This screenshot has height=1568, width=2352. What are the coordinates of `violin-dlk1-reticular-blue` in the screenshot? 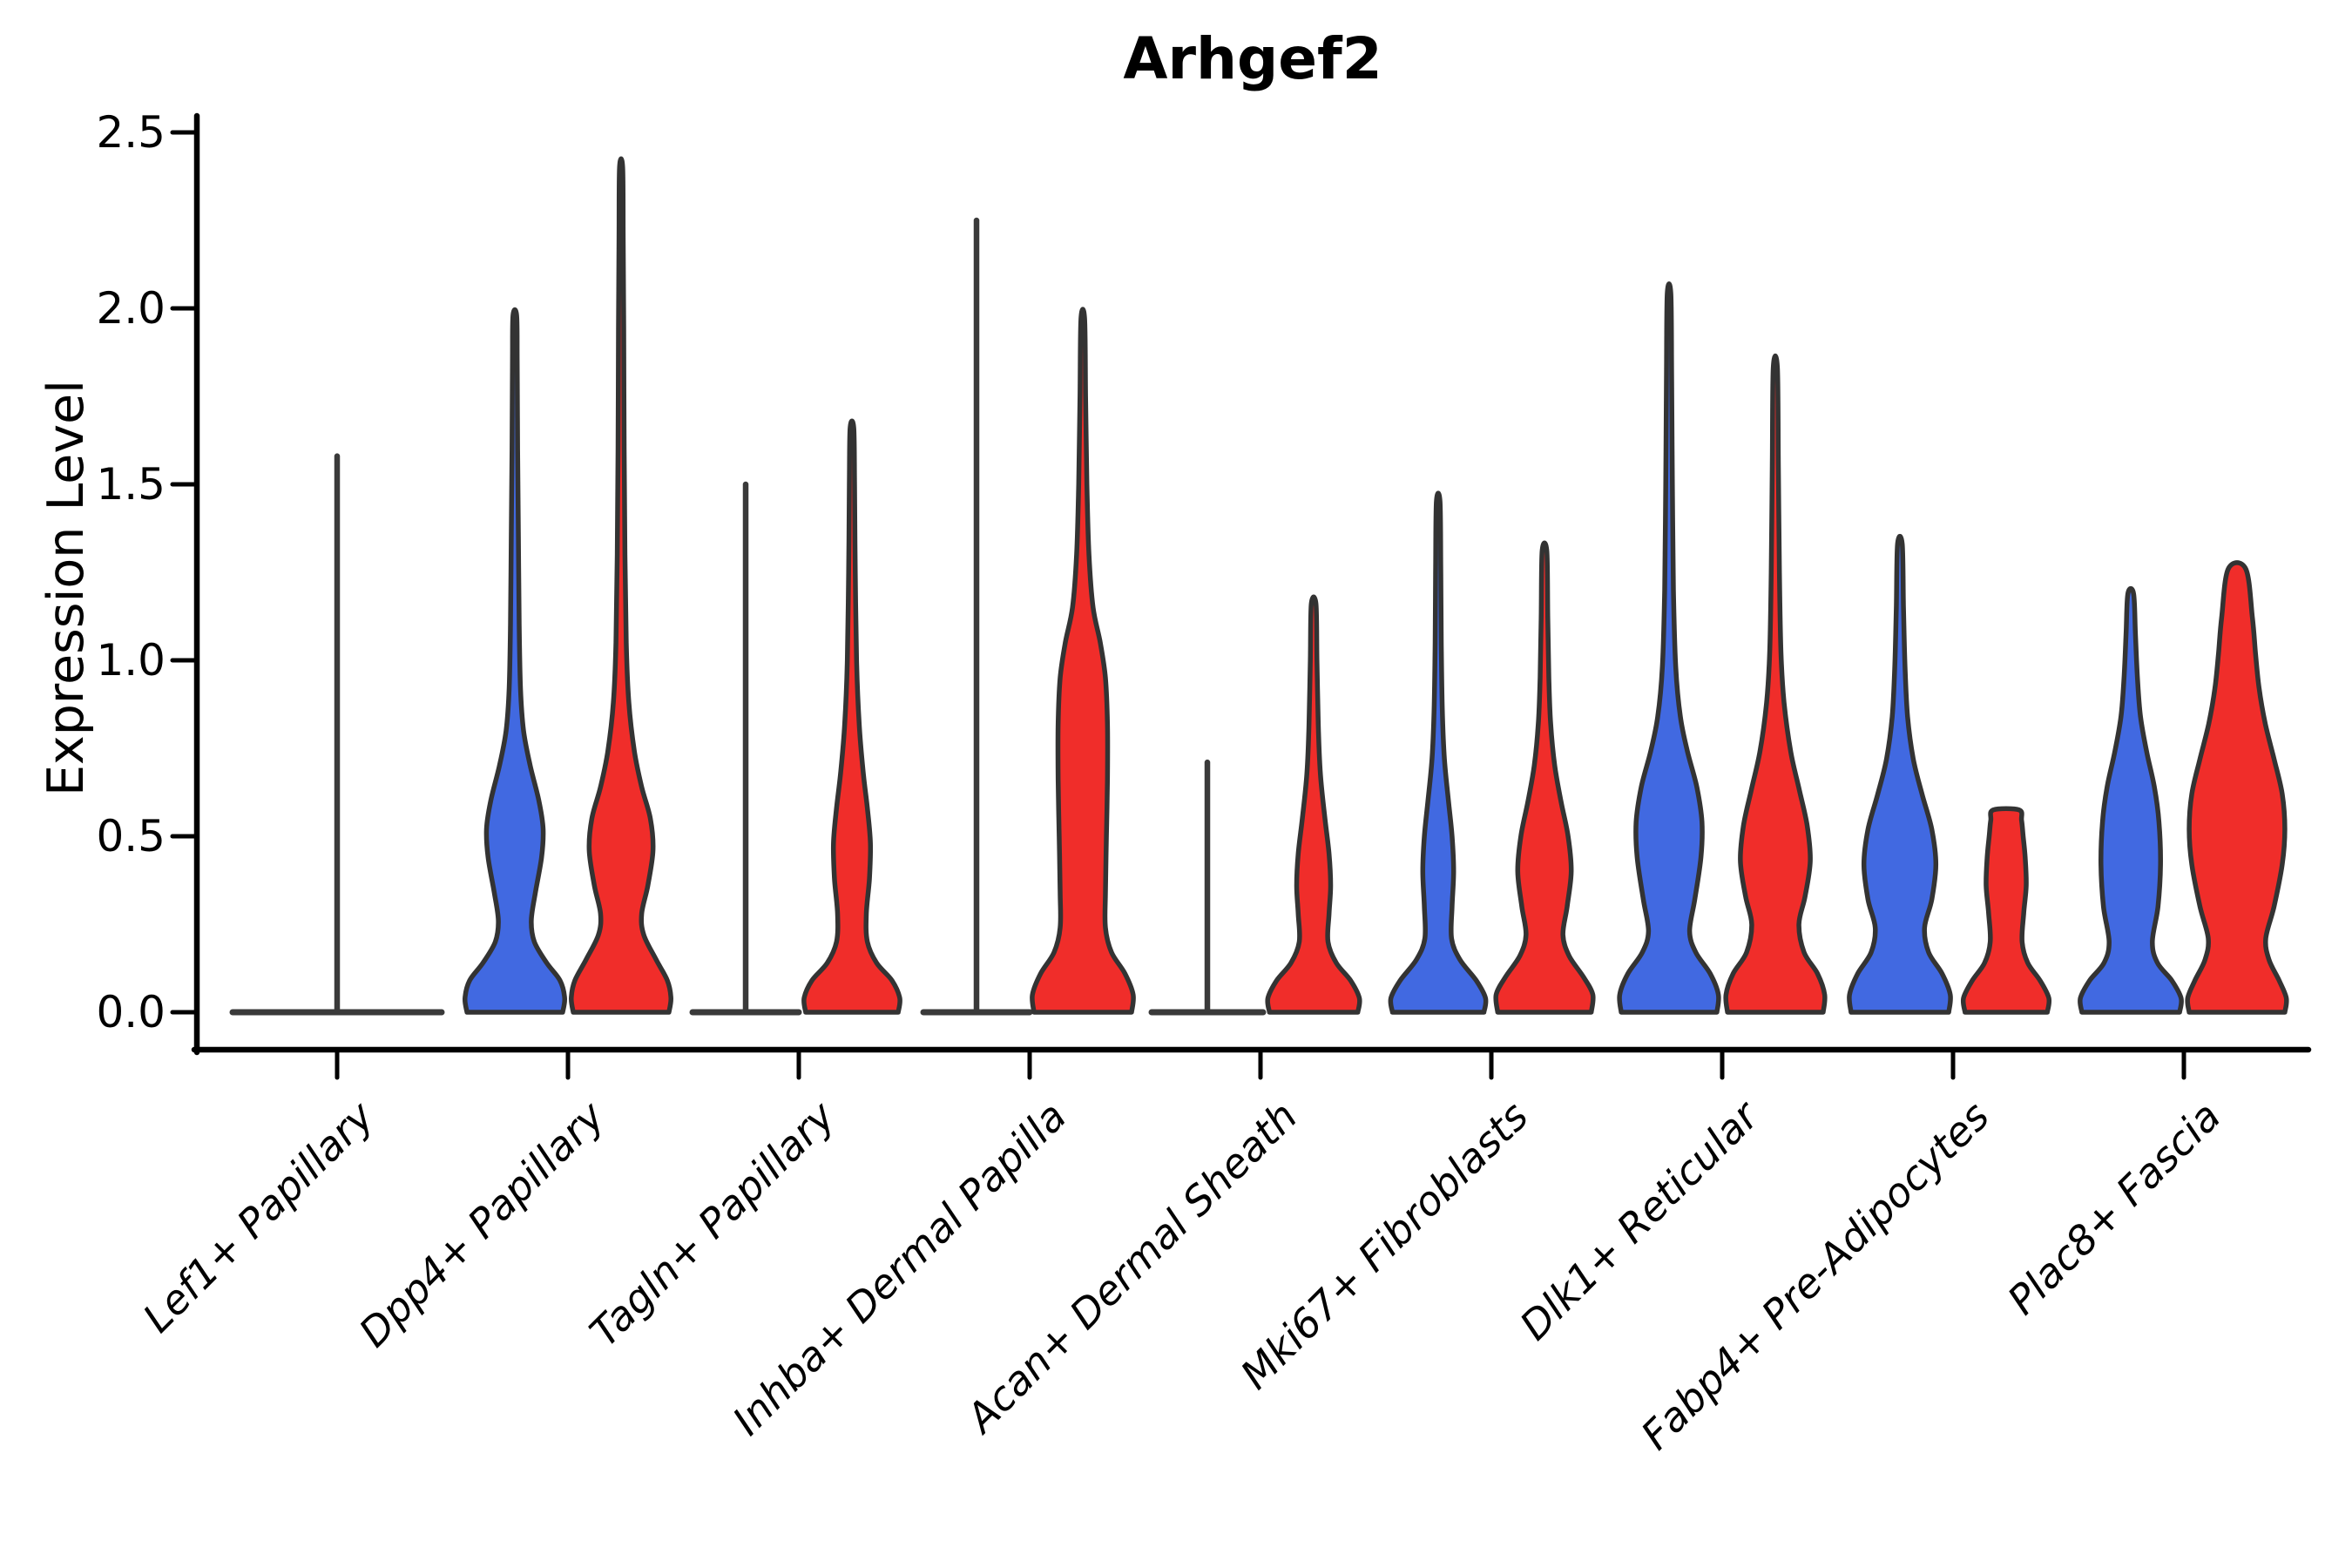 It's located at (1669, 647).